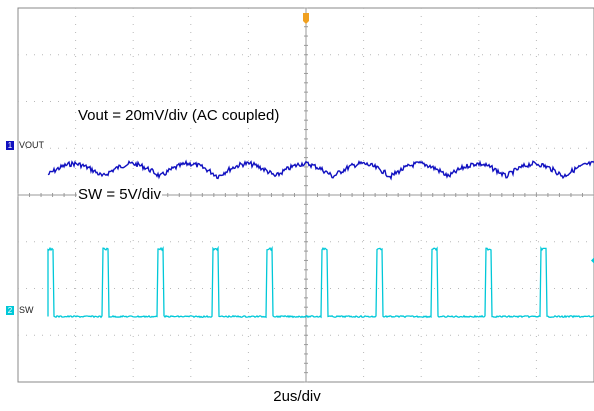 The width and height of the screenshot is (594, 411). I want to click on trigger-level-marker, so click(592, 260).